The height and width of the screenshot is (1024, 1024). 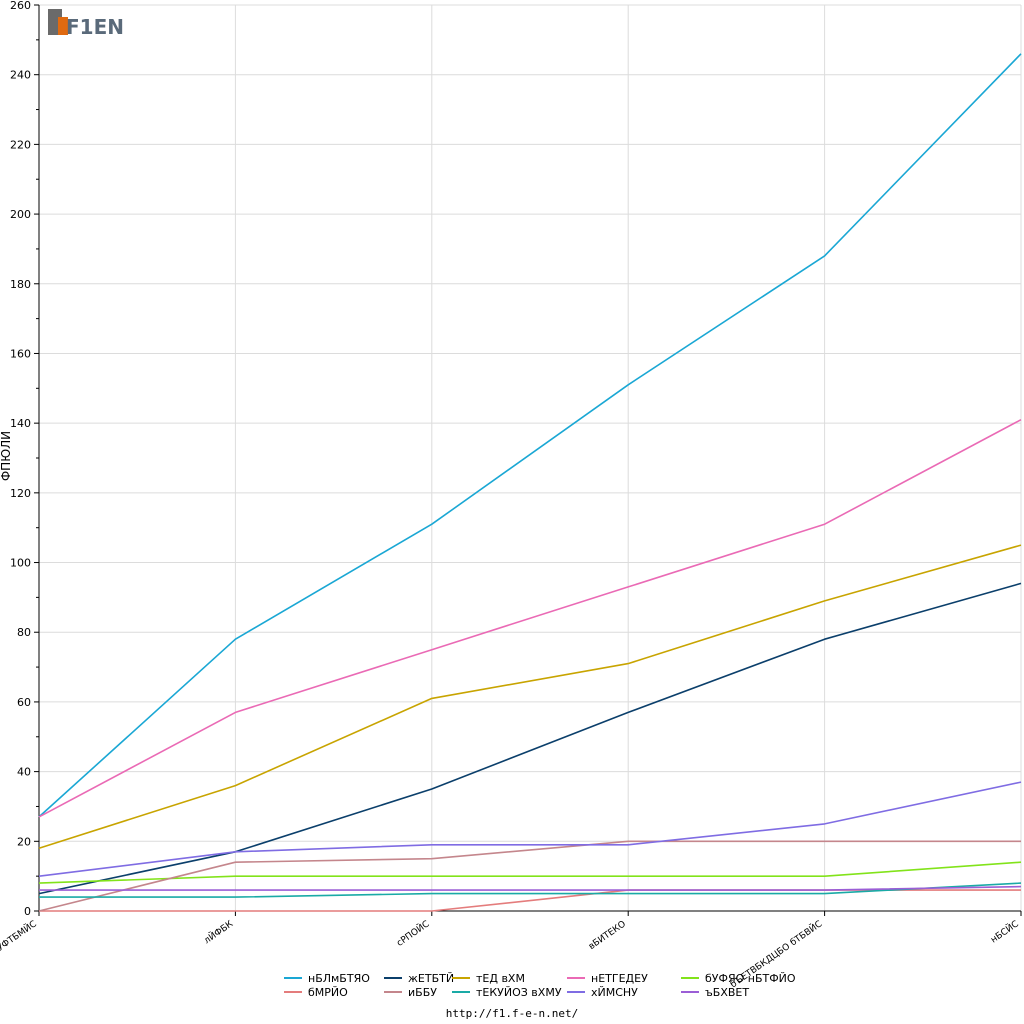 What do you see at coordinates (422, 992) in the screenshot?
I see `legend-label: иББУ` at bounding box center [422, 992].